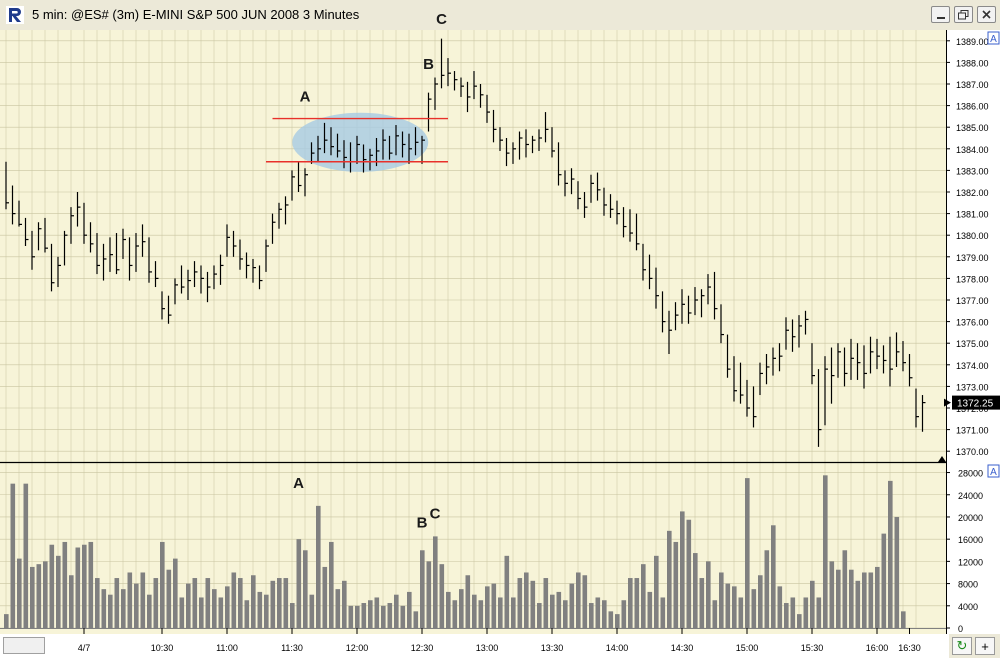  I want to click on volume-axis-tick-label: 0, so click(960, 629).